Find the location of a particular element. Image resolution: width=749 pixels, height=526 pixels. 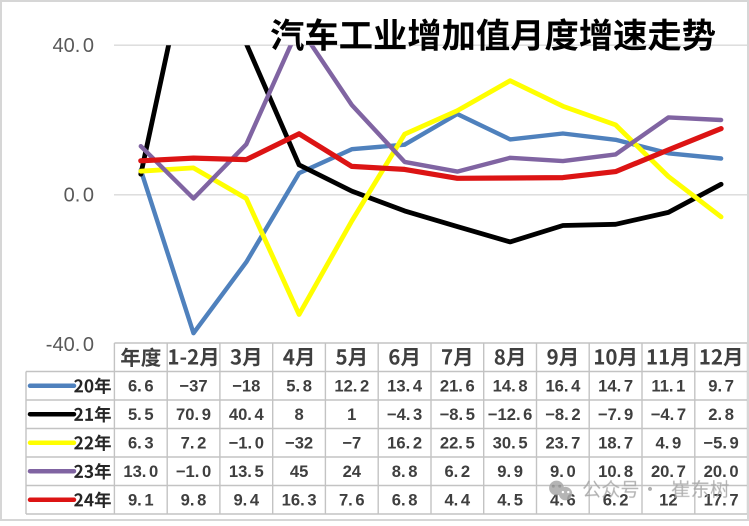

svg-text: 24 is located at coordinates (352, 471).